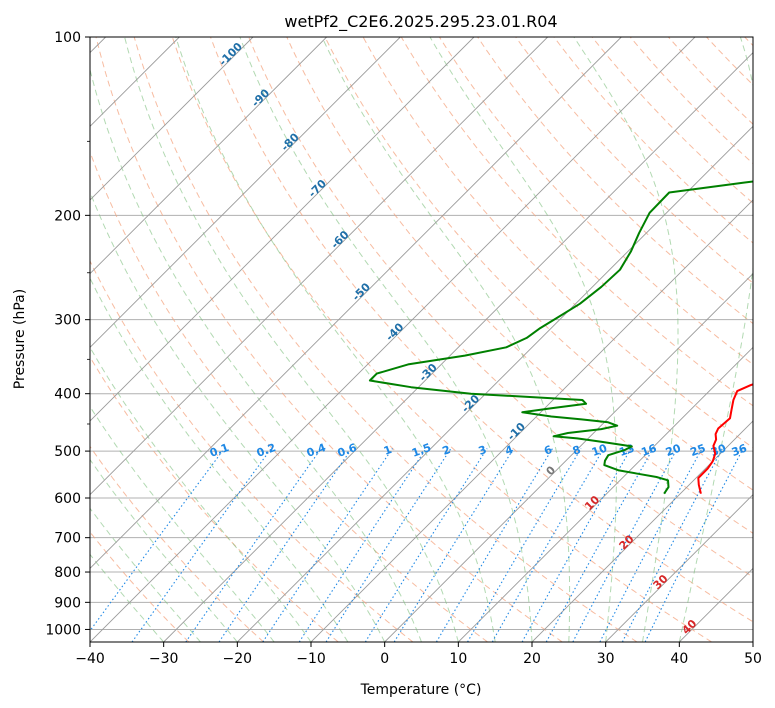 This screenshot has width=775, height=708. Describe the element at coordinates (673, 451) in the screenshot. I see `mixing-ratio-label: 20` at that location.